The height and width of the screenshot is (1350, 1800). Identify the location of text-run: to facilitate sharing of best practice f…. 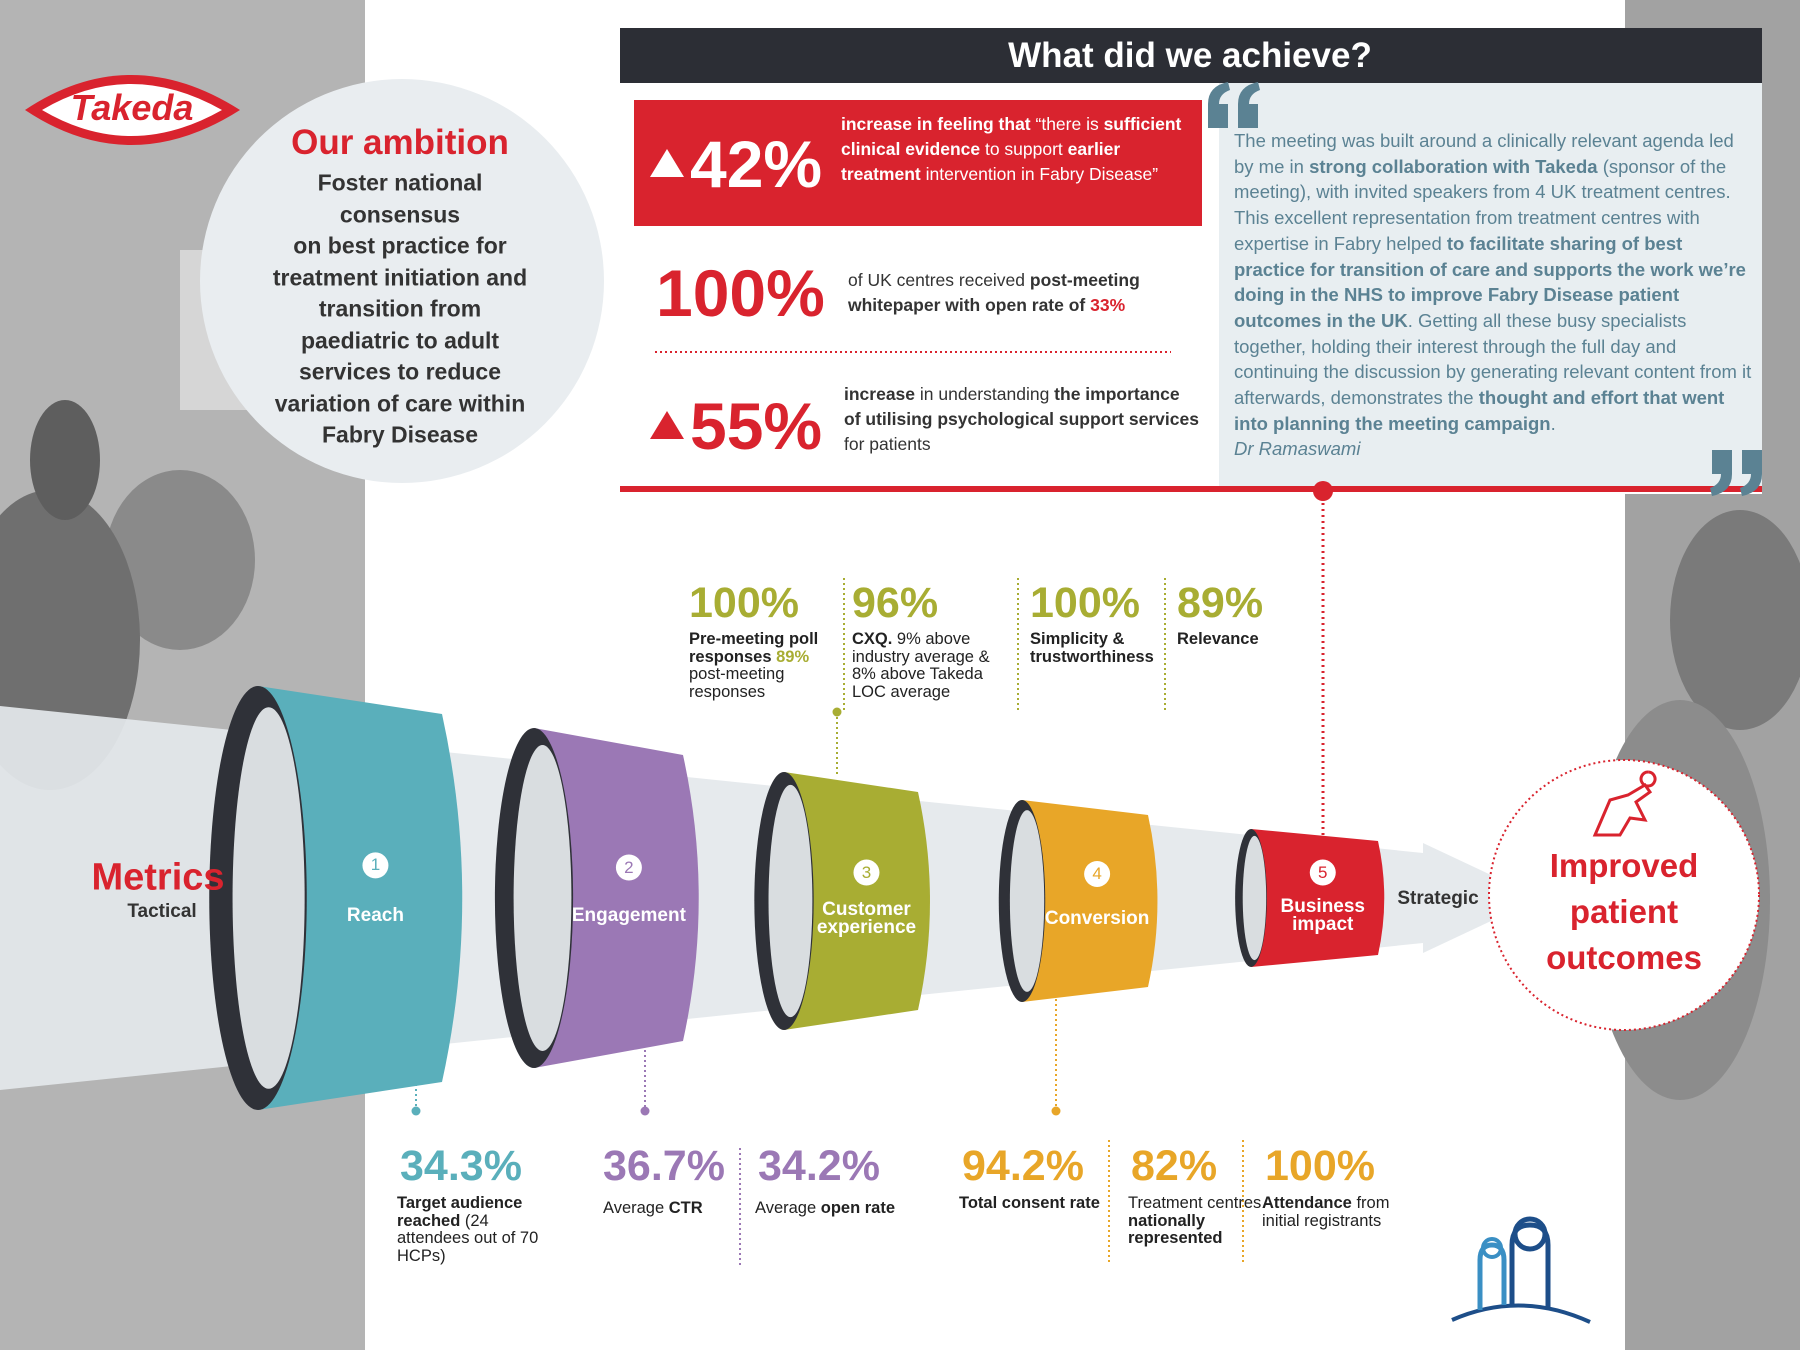
(1490, 281).